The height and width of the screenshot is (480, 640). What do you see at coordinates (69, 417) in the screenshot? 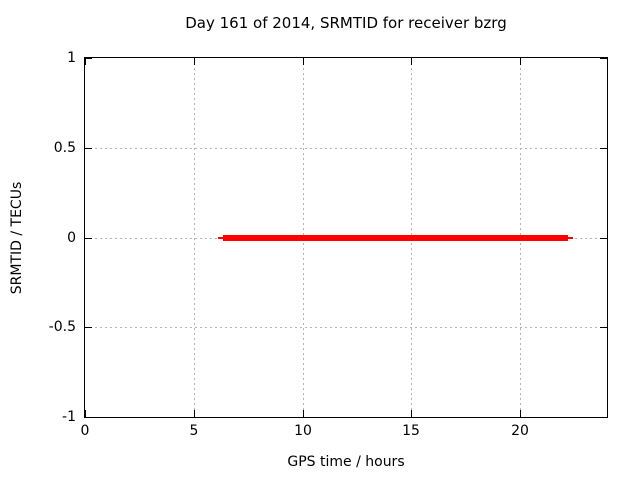
I see `y-tick-label: -1` at bounding box center [69, 417].